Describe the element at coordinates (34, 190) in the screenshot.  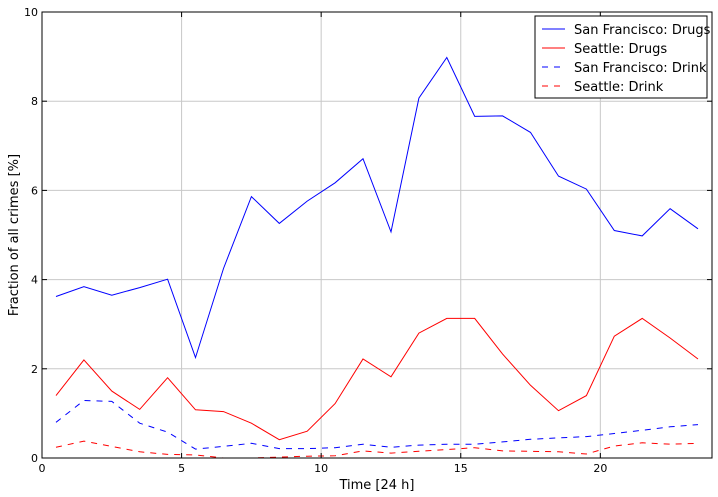
I see `y-tick-label: 6` at that location.